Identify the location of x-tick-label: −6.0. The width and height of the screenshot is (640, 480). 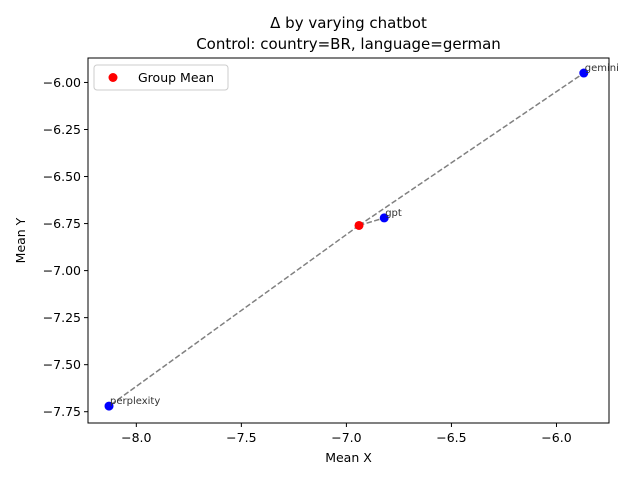
(556, 437).